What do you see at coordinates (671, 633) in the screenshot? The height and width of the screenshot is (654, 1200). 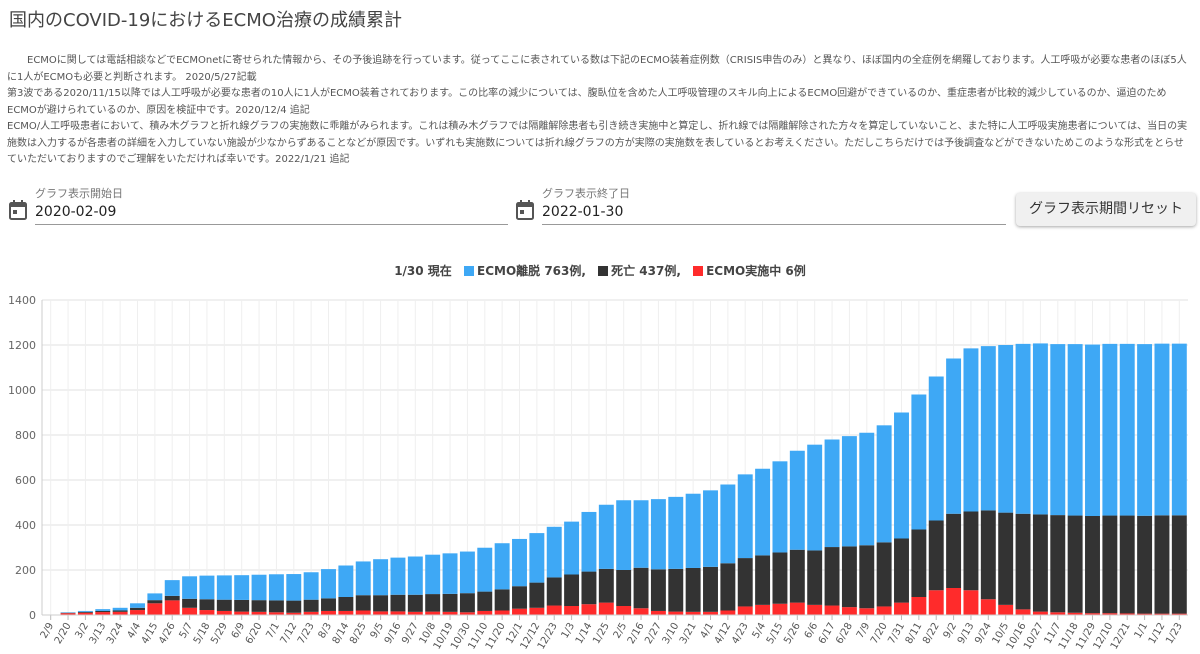 I see `x-tick-label: 3/10` at bounding box center [671, 633].